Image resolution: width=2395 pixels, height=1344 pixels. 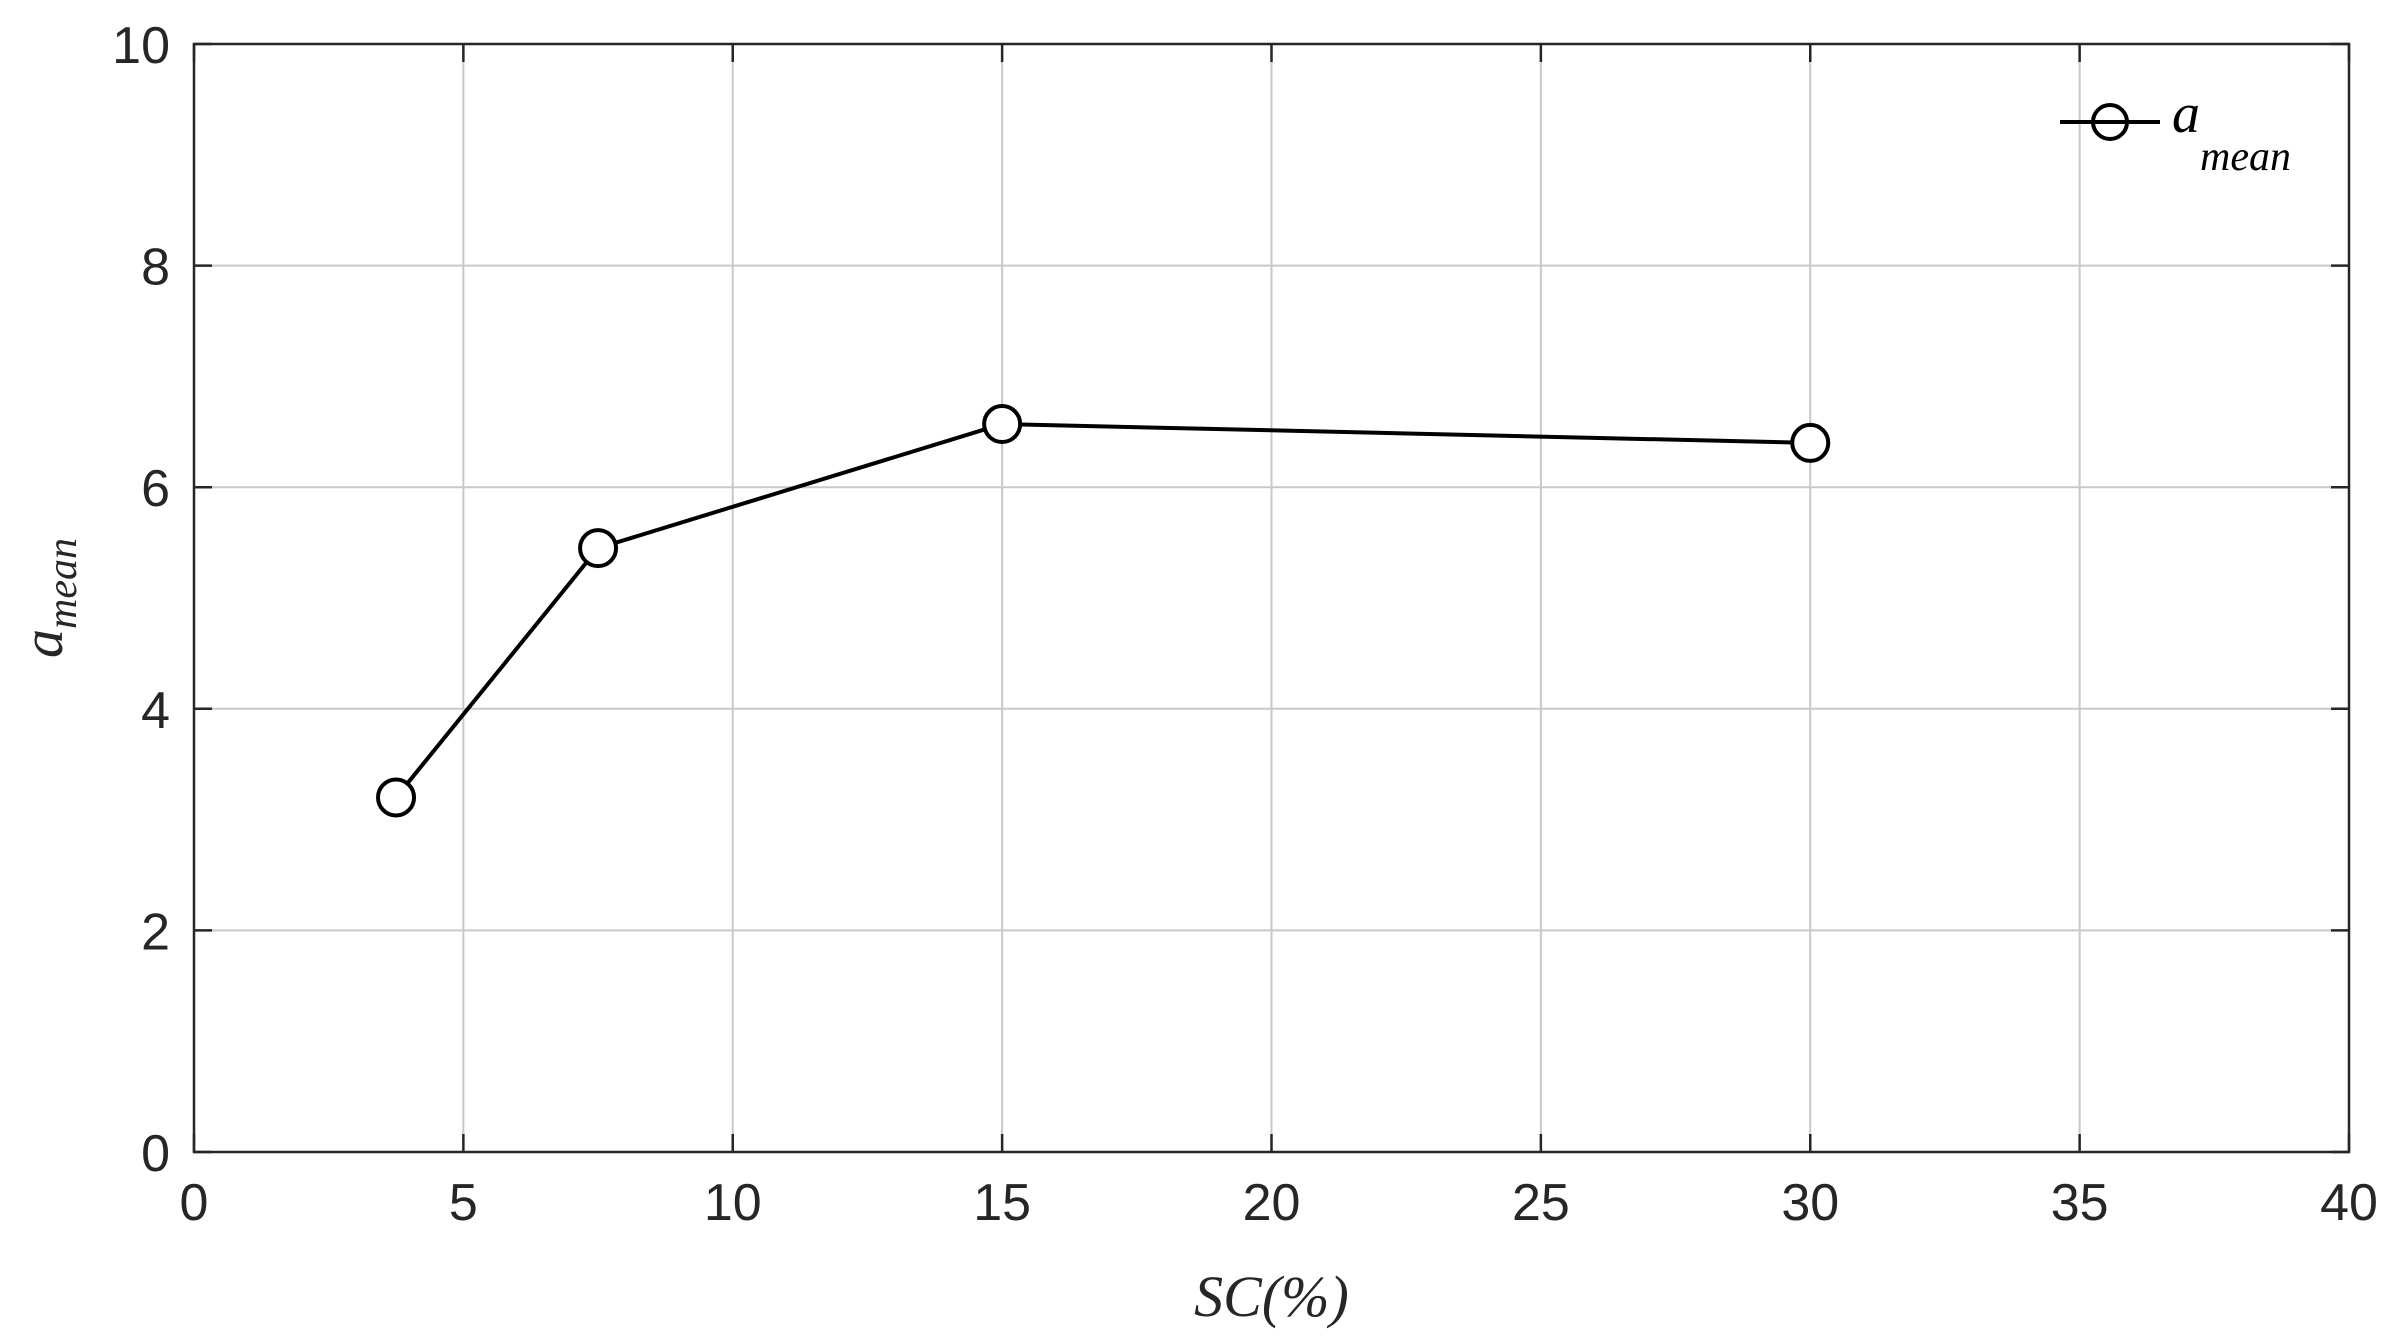 What do you see at coordinates (733, 1203) in the screenshot?
I see `x-tick-label: 10` at bounding box center [733, 1203].